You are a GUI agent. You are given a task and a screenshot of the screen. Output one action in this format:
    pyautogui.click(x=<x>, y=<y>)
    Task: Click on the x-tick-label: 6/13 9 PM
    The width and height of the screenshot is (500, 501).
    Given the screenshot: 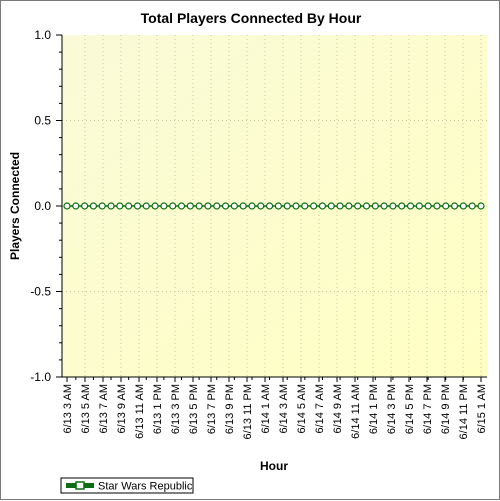 What is the action you would take?
    pyautogui.click(x=230, y=409)
    